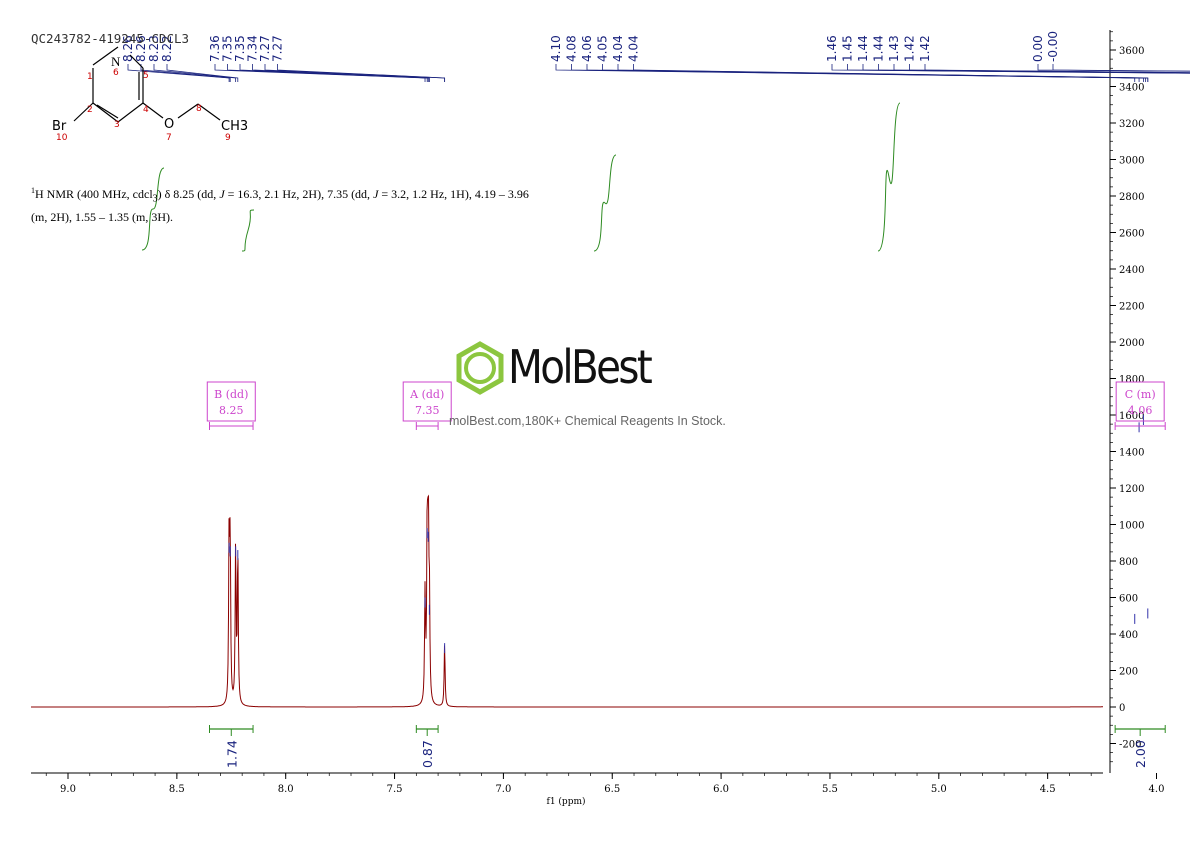  What do you see at coordinates (177, 789) in the screenshot?
I see `x-tick-label: 8.5` at bounding box center [177, 789].